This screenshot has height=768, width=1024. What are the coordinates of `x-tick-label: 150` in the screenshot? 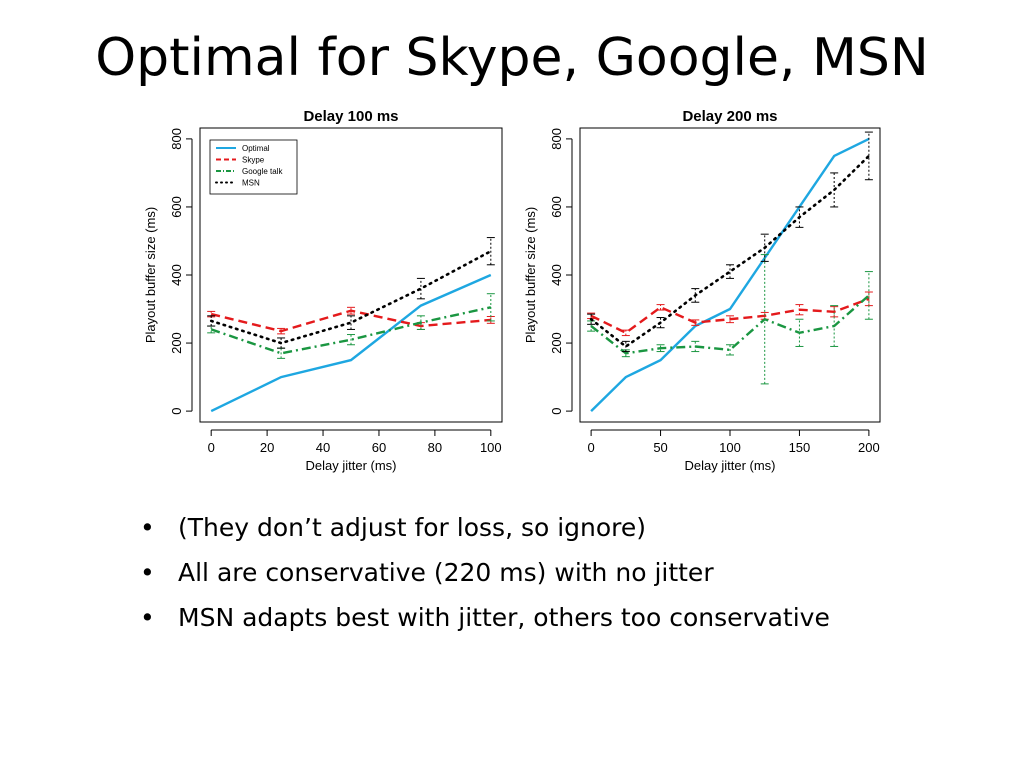 It's located at (800, 447).